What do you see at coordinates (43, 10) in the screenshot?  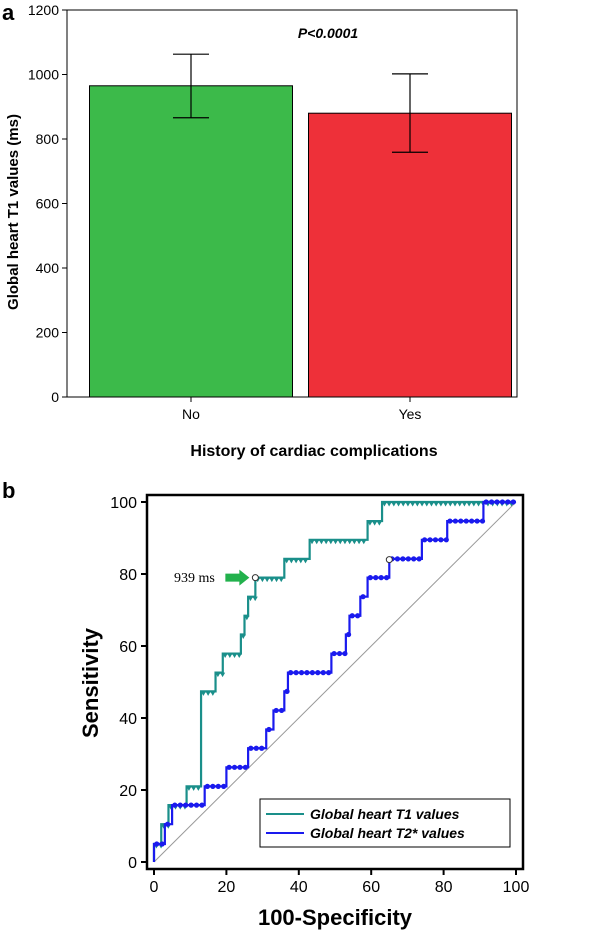 I see `y-tick-label: 1200` at bounding box center [43, 10].